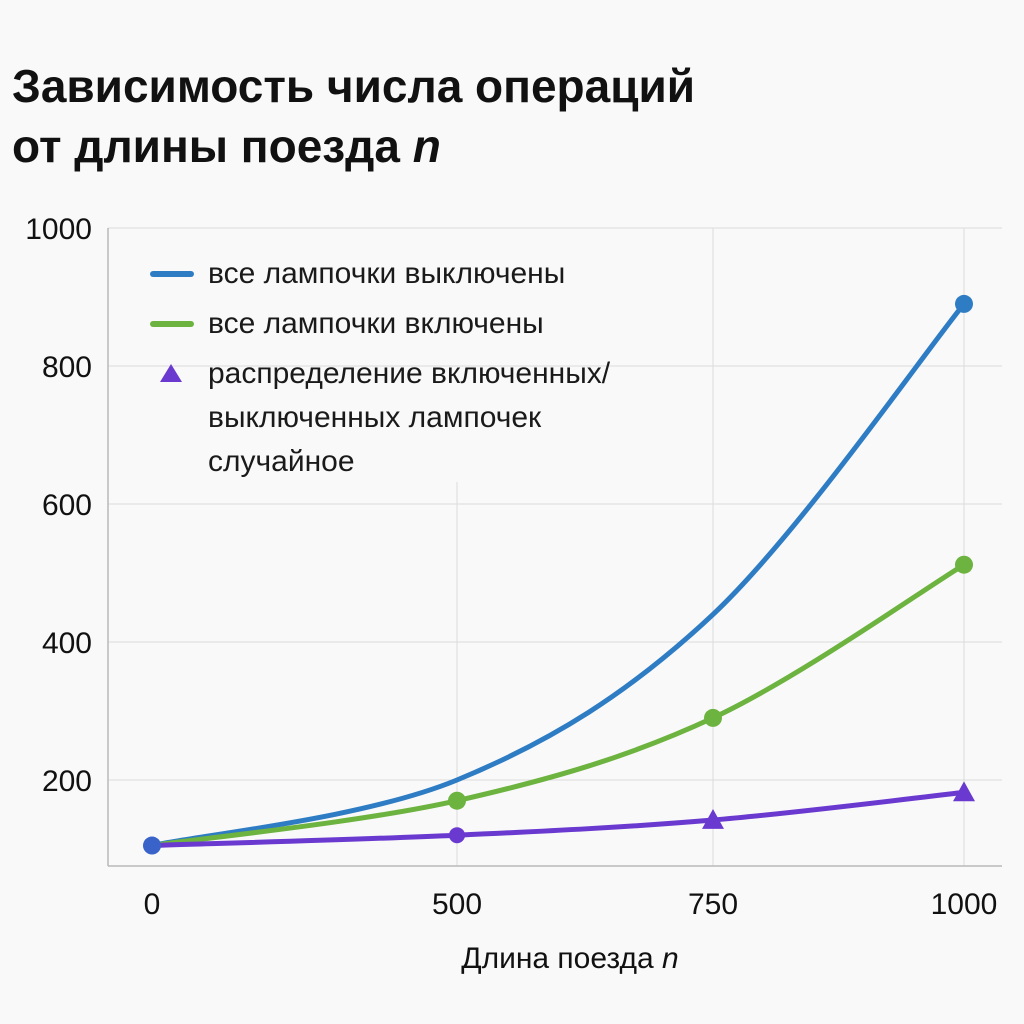  What do you see at coordinates (67, 781) in the screenshot?
I see `y-tick-label: 200` at bounding box center [67, 781].